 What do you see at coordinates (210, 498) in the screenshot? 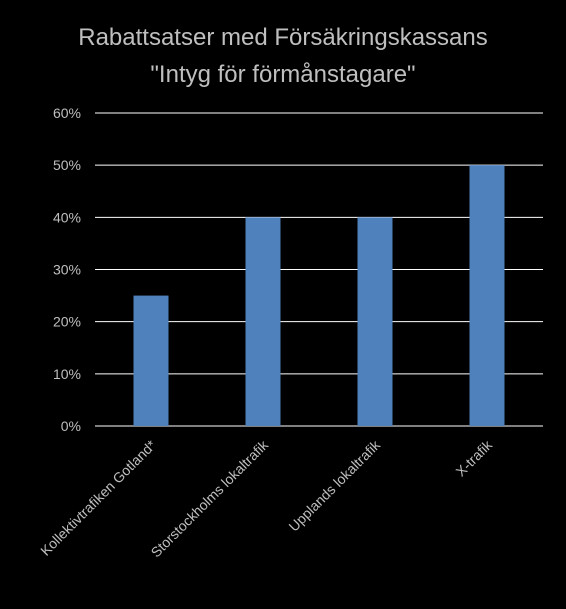
I see `x-category-label: Storstockholms lokaltrafik` at bounding box center [210, 498].